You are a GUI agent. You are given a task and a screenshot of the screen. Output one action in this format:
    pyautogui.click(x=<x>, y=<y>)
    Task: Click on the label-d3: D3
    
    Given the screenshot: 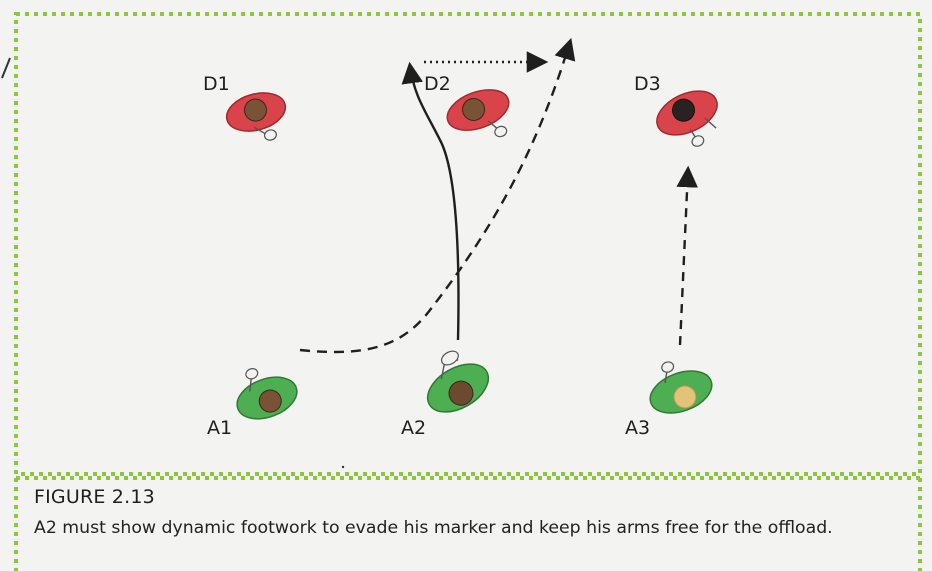 What is the action you would take?
    pyautogui.click(x=647, y=84)
    